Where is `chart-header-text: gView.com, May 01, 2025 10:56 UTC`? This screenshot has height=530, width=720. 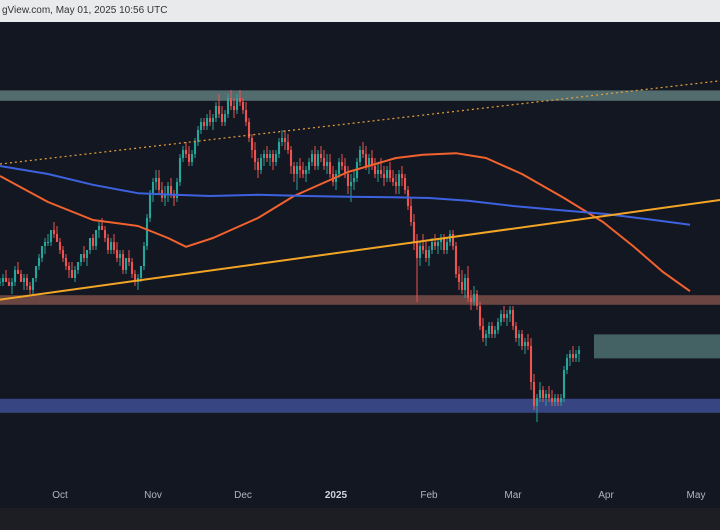 chart-header-text: gView.com, May 01, 2025 10:56 UTC is located at coordinates (85, 10).